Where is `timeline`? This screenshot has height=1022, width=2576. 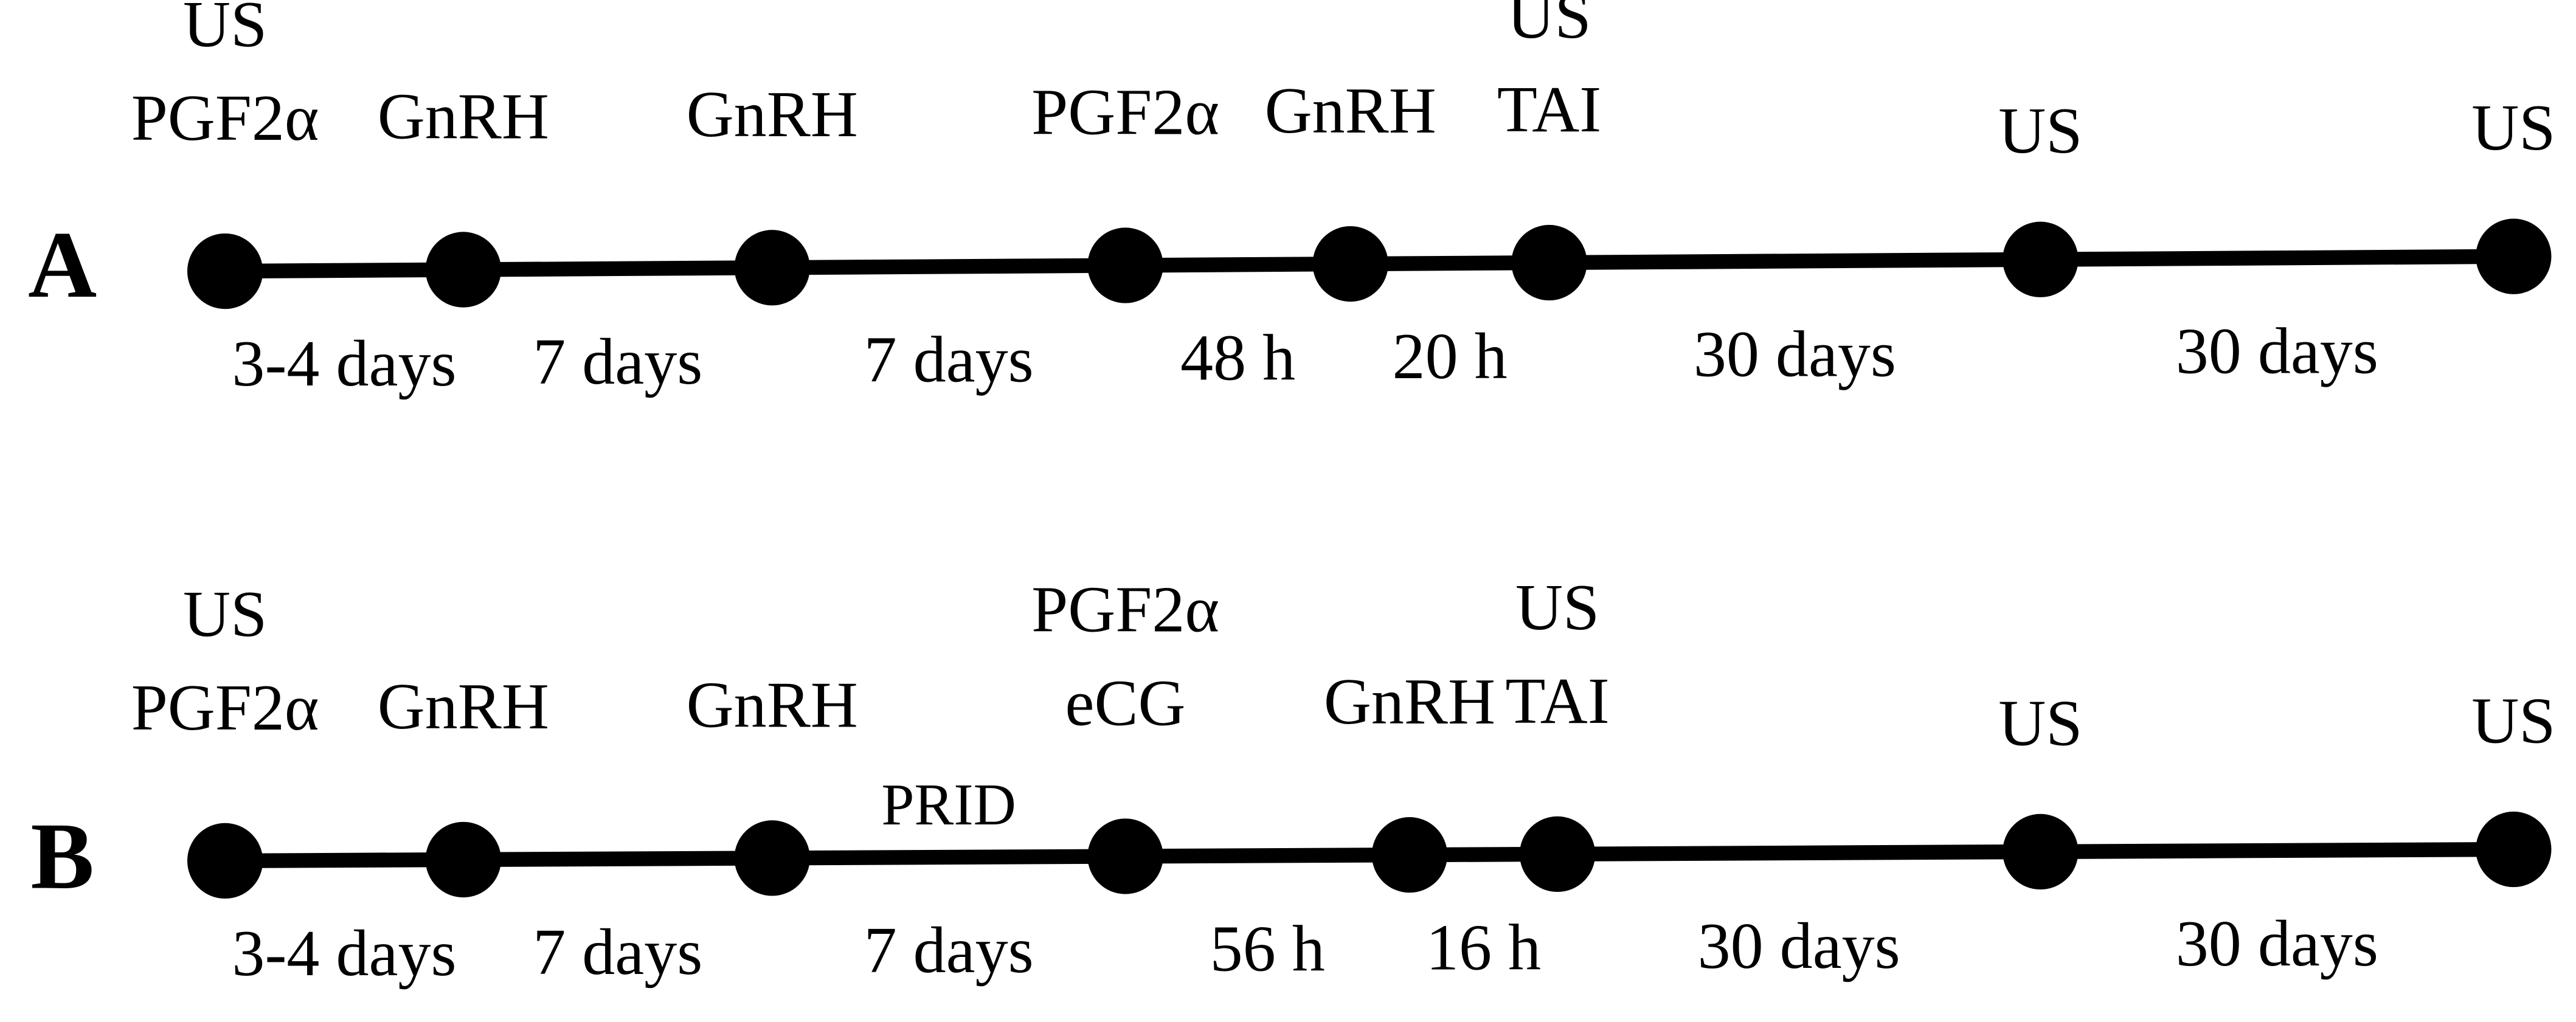 timeline is located at coordinates (1369, 855).